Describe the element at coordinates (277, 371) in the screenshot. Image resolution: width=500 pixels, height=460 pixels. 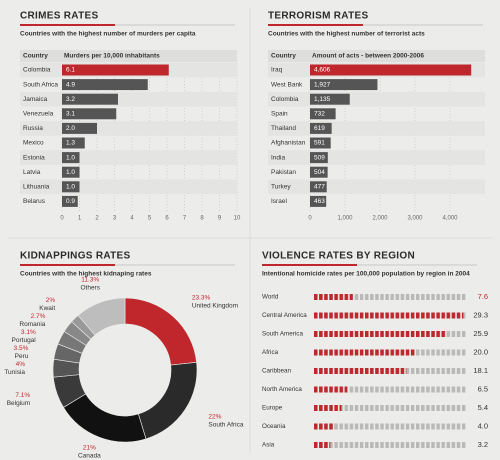
I see `category-label: Caribbean` at that location.